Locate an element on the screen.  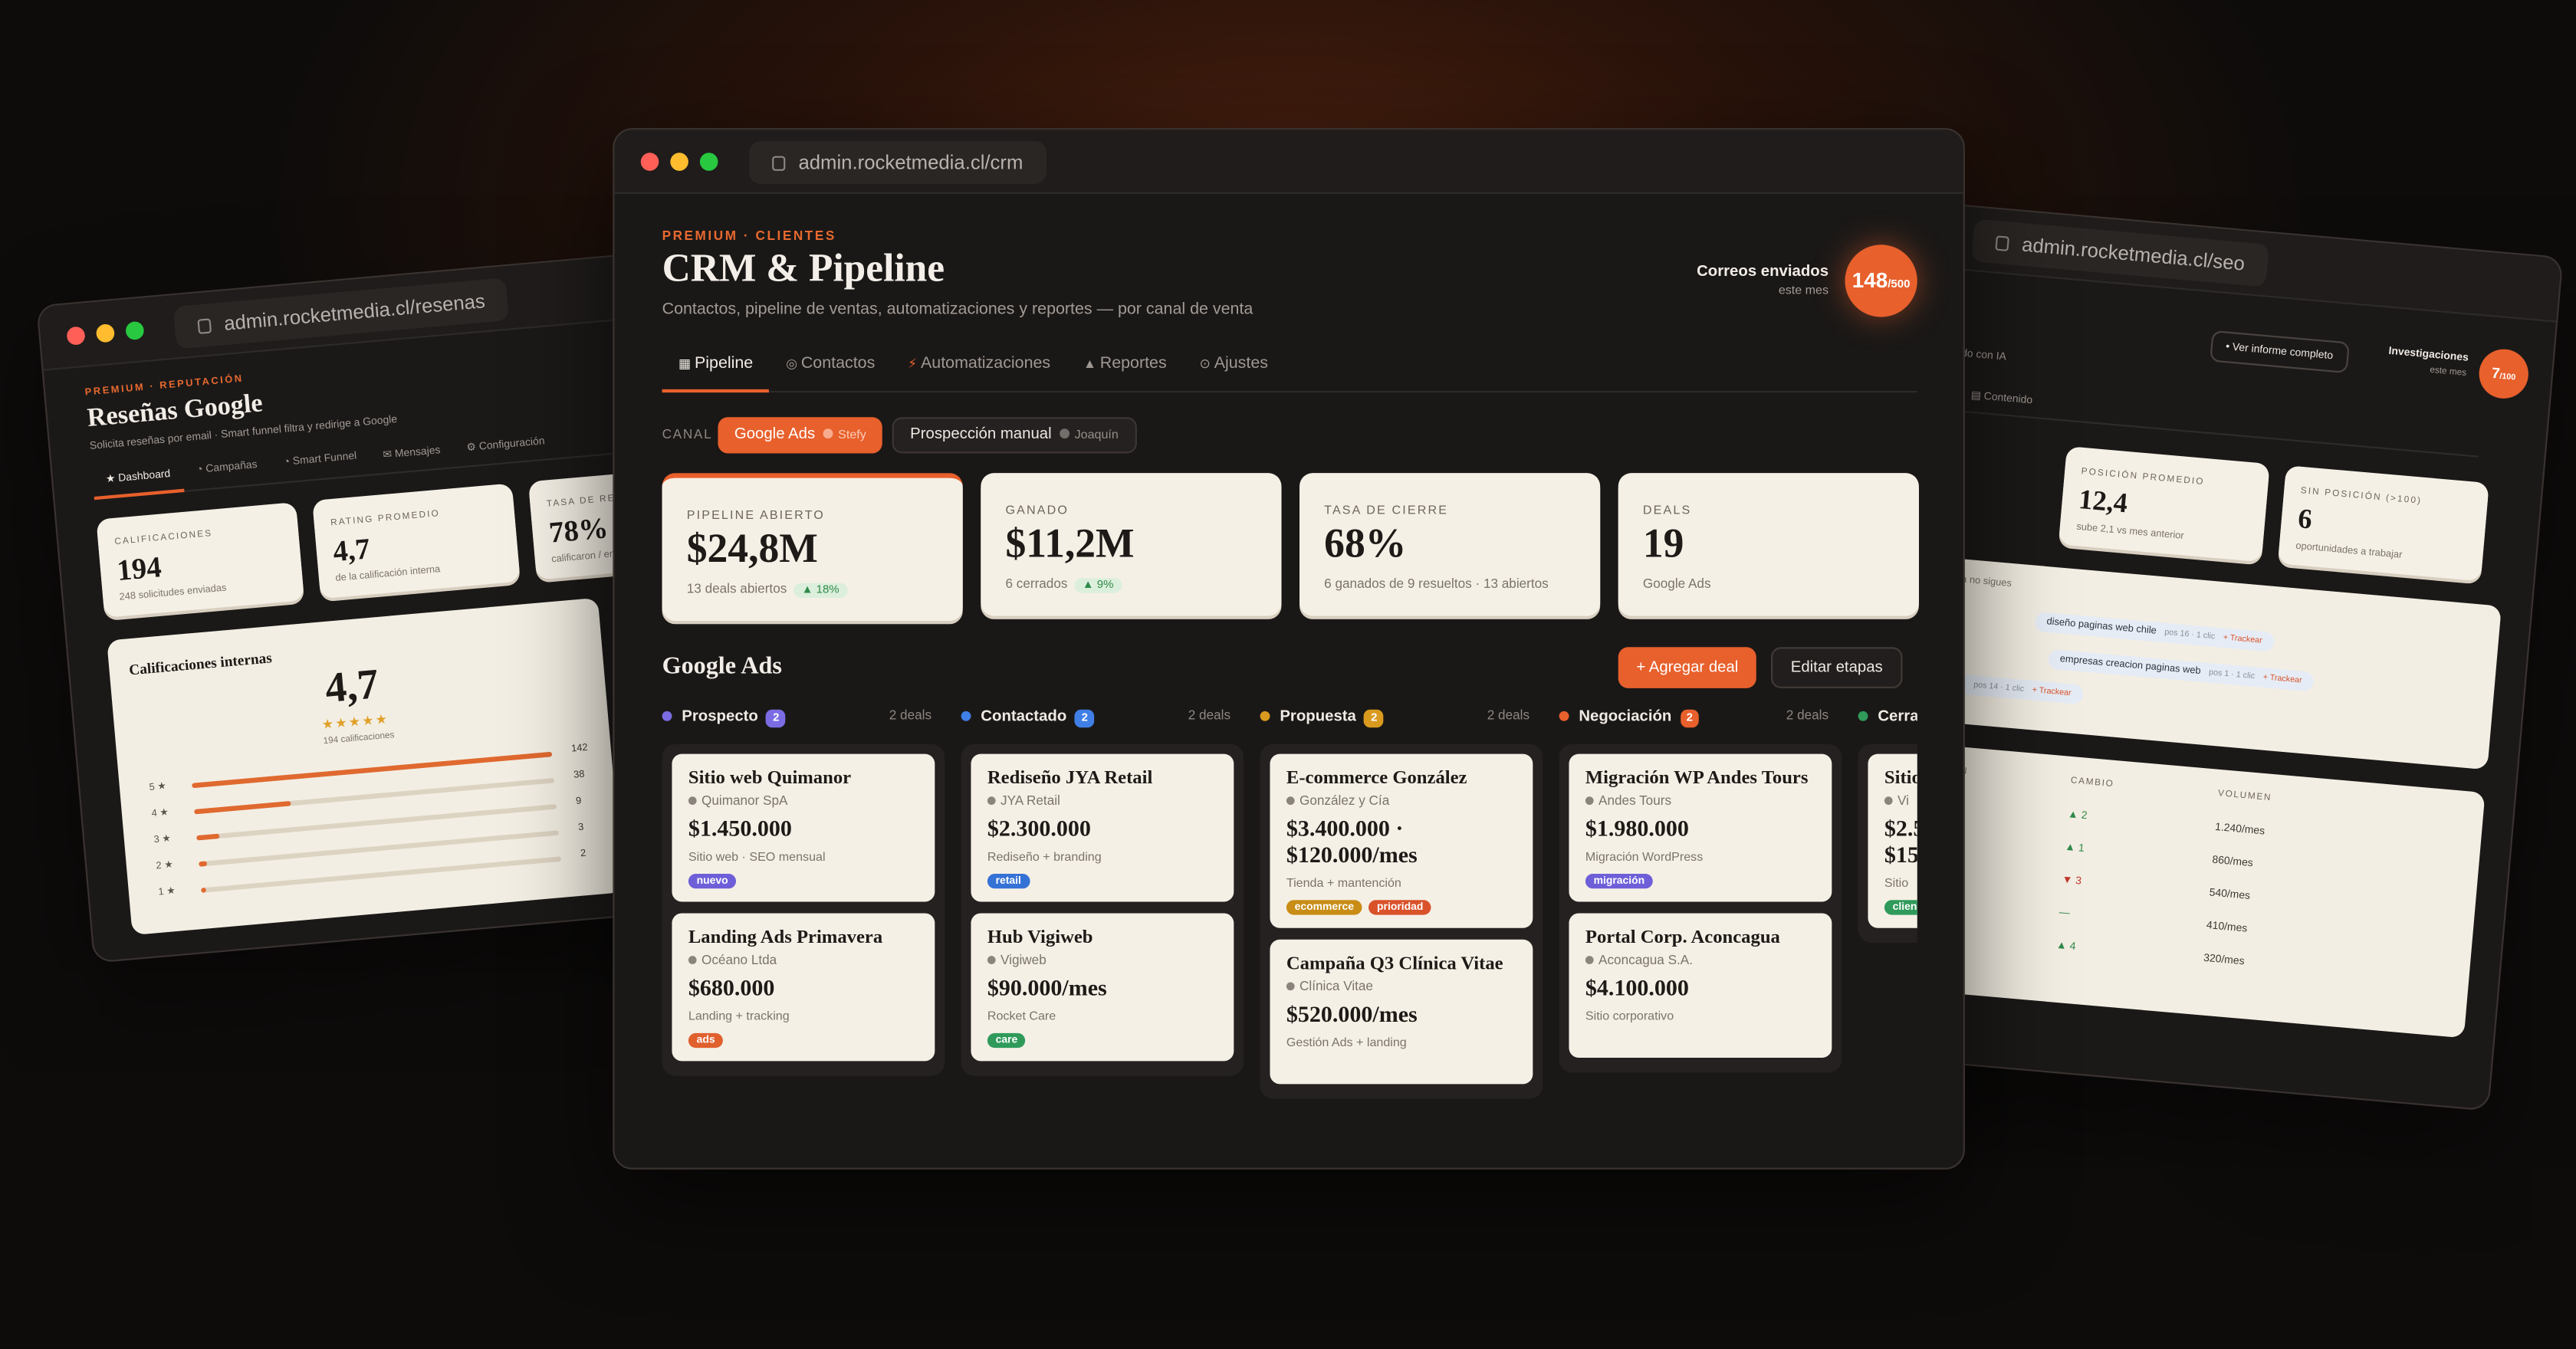
deal-tag: retail is located at coordinates (1009, 881).